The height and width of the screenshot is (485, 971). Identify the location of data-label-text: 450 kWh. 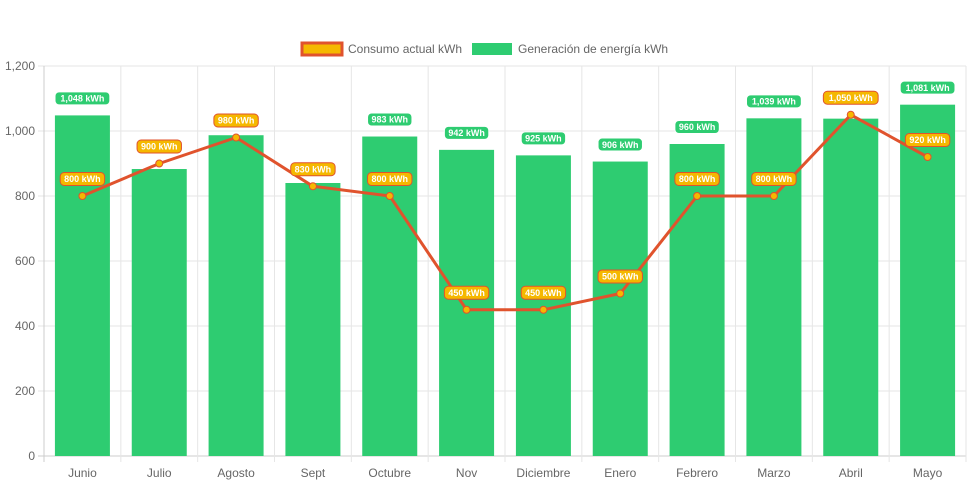
(466, 293).